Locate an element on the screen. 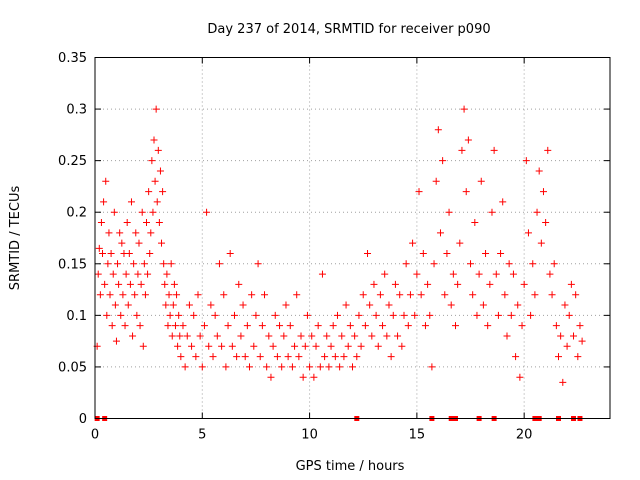  y-tick-label: 0.35 is located at coordinates (72, 58).